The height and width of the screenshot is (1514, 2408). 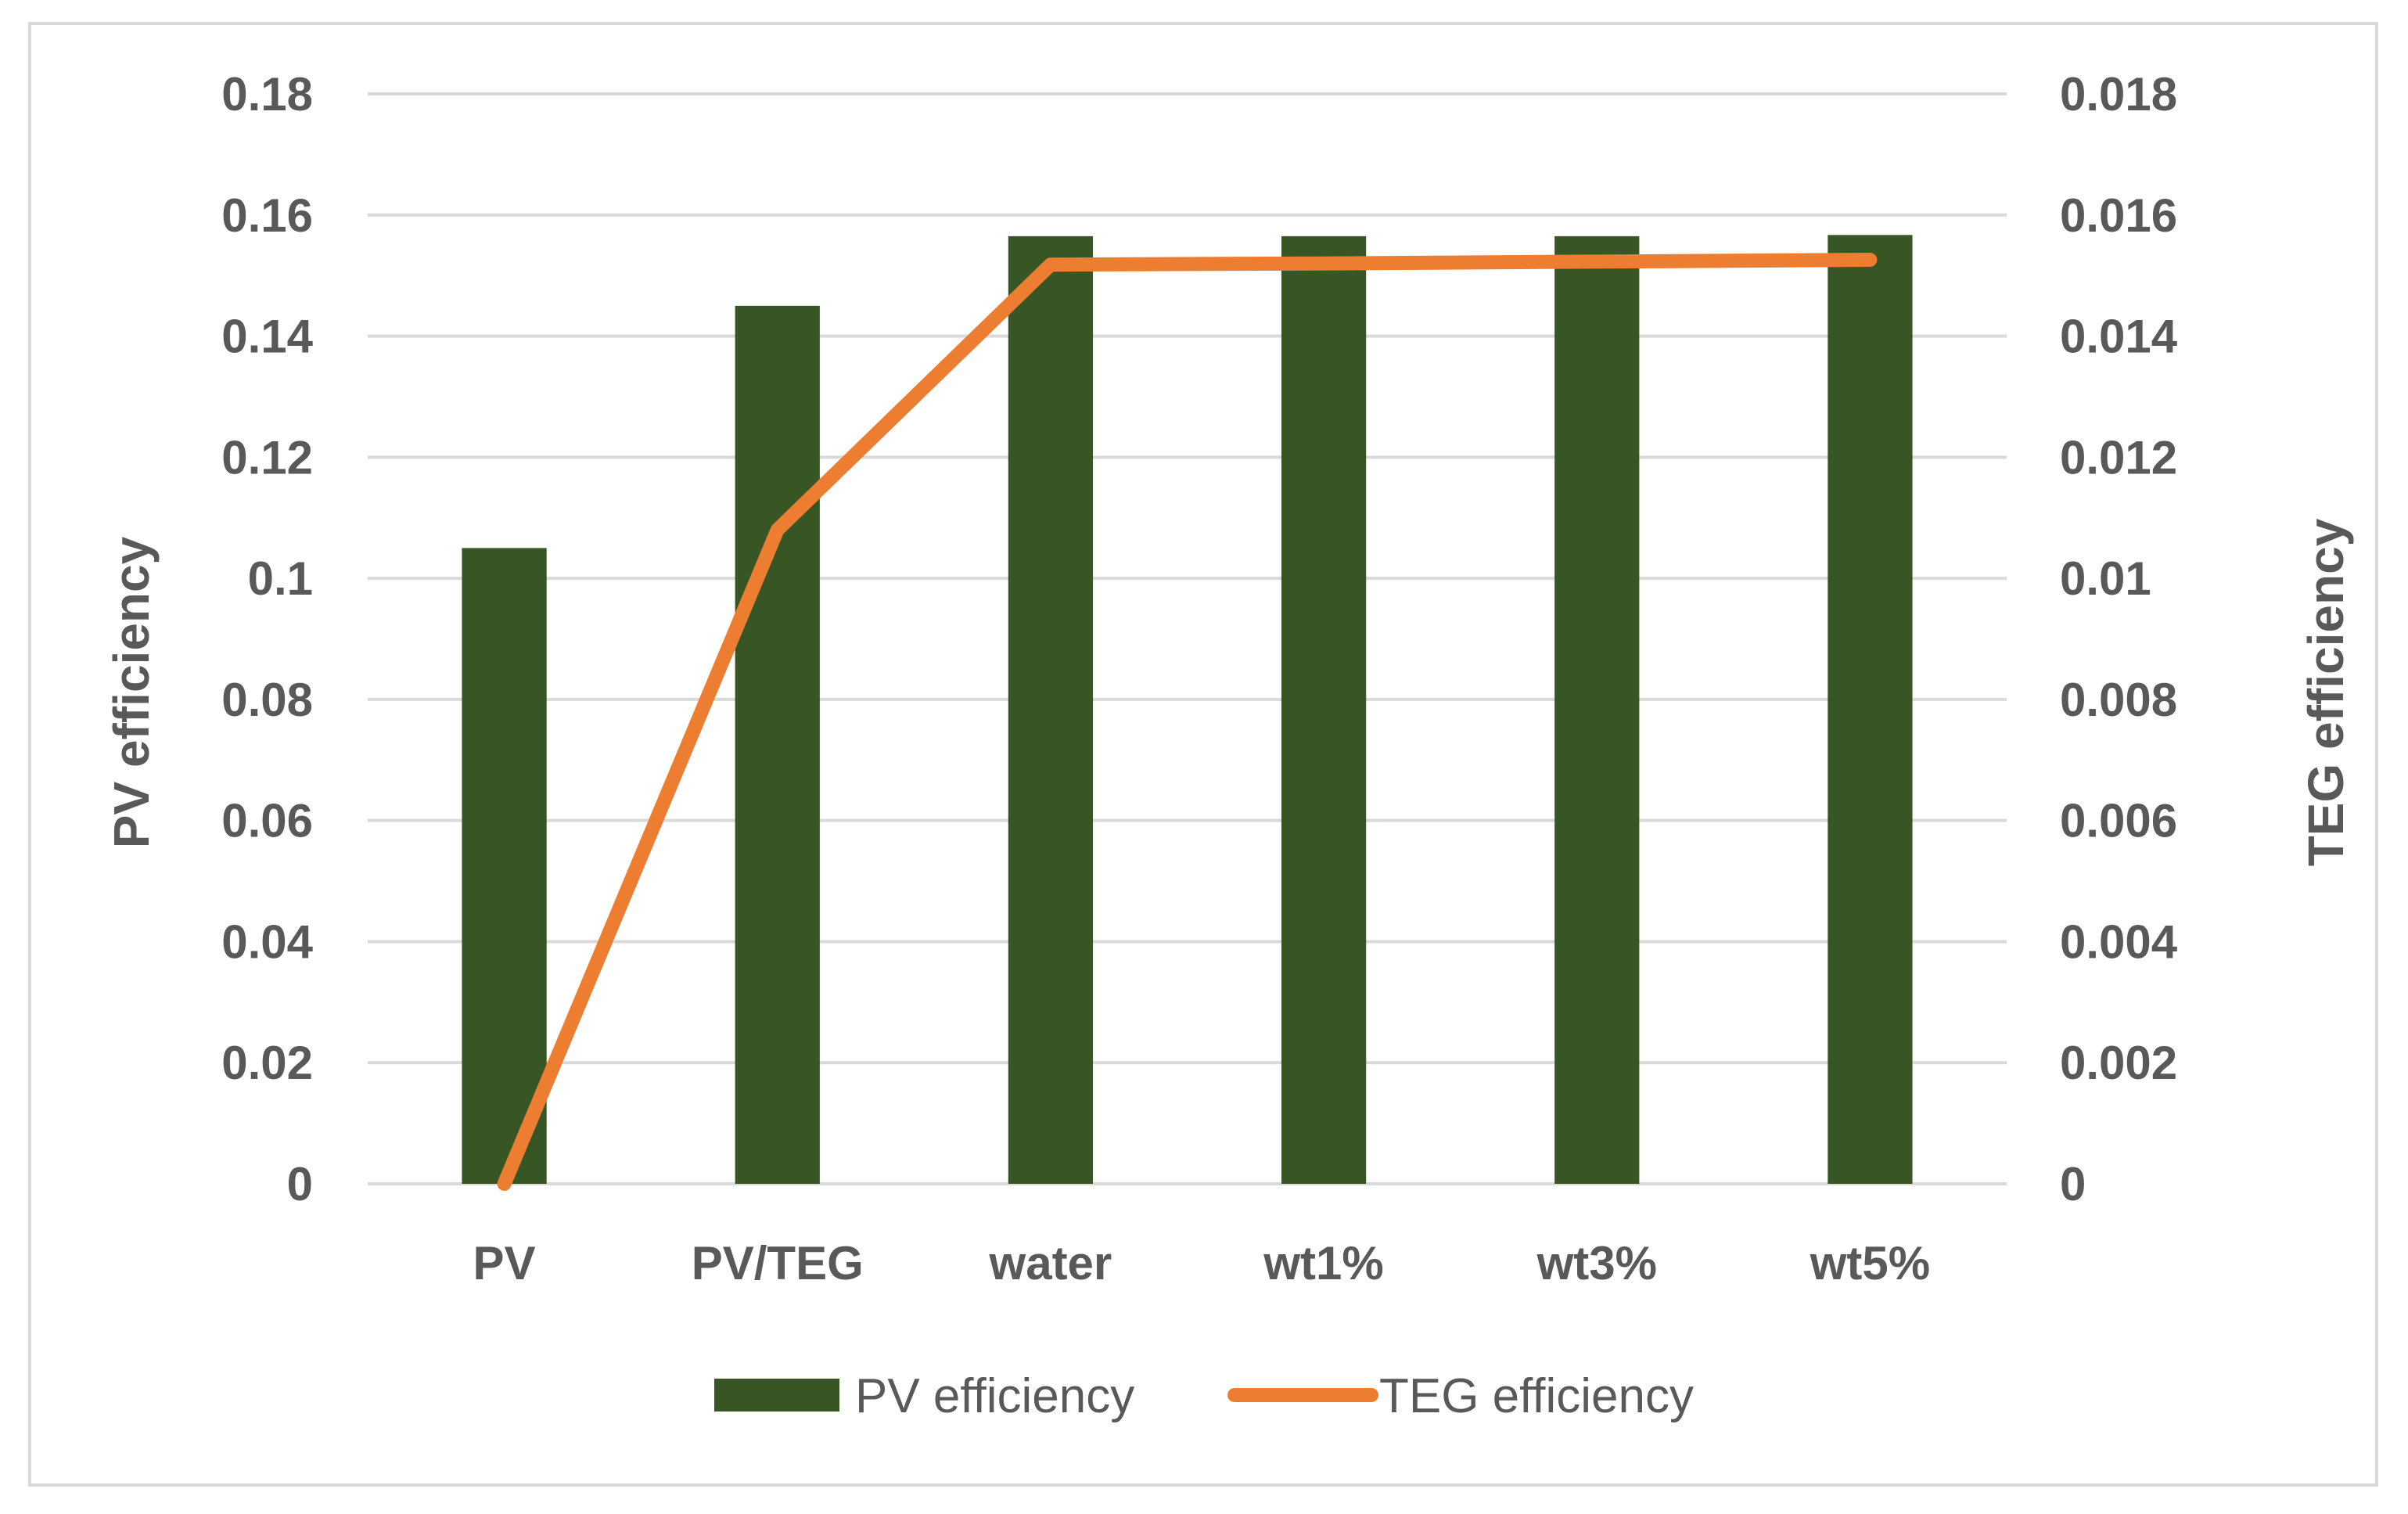 What do you see at coordinates (2118, 1063) in the screenshot?
I see `y-tick-label-right: 0.002` at bounding box center [2118, 1063].